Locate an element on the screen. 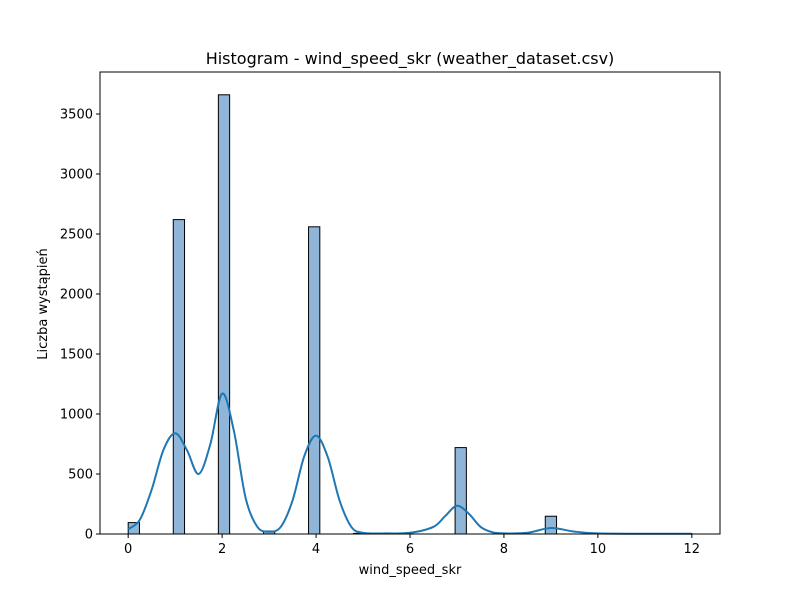  x-tick-label: 0 is located at coordinates (128, 549).